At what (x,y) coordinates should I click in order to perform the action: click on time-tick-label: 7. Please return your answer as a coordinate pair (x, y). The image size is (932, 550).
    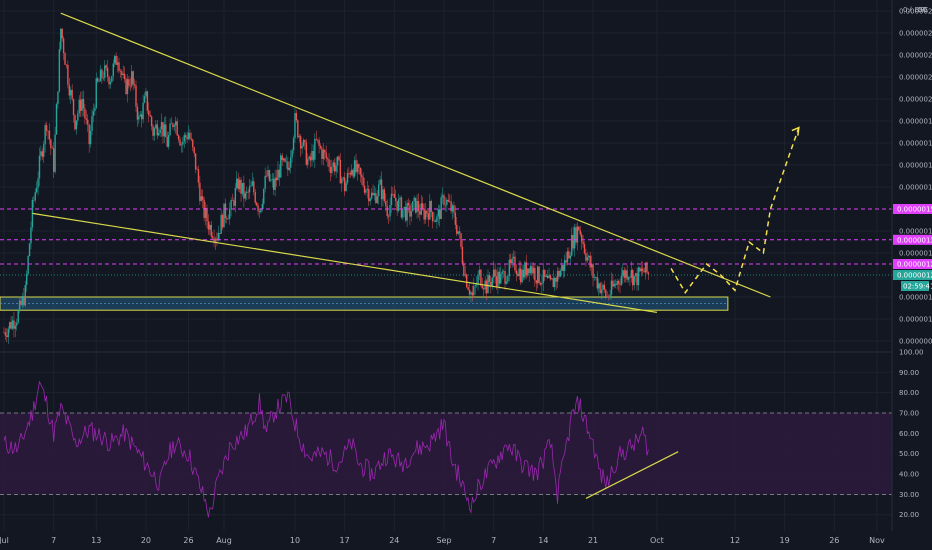
    Looking at the image, I should click on (493, 540).